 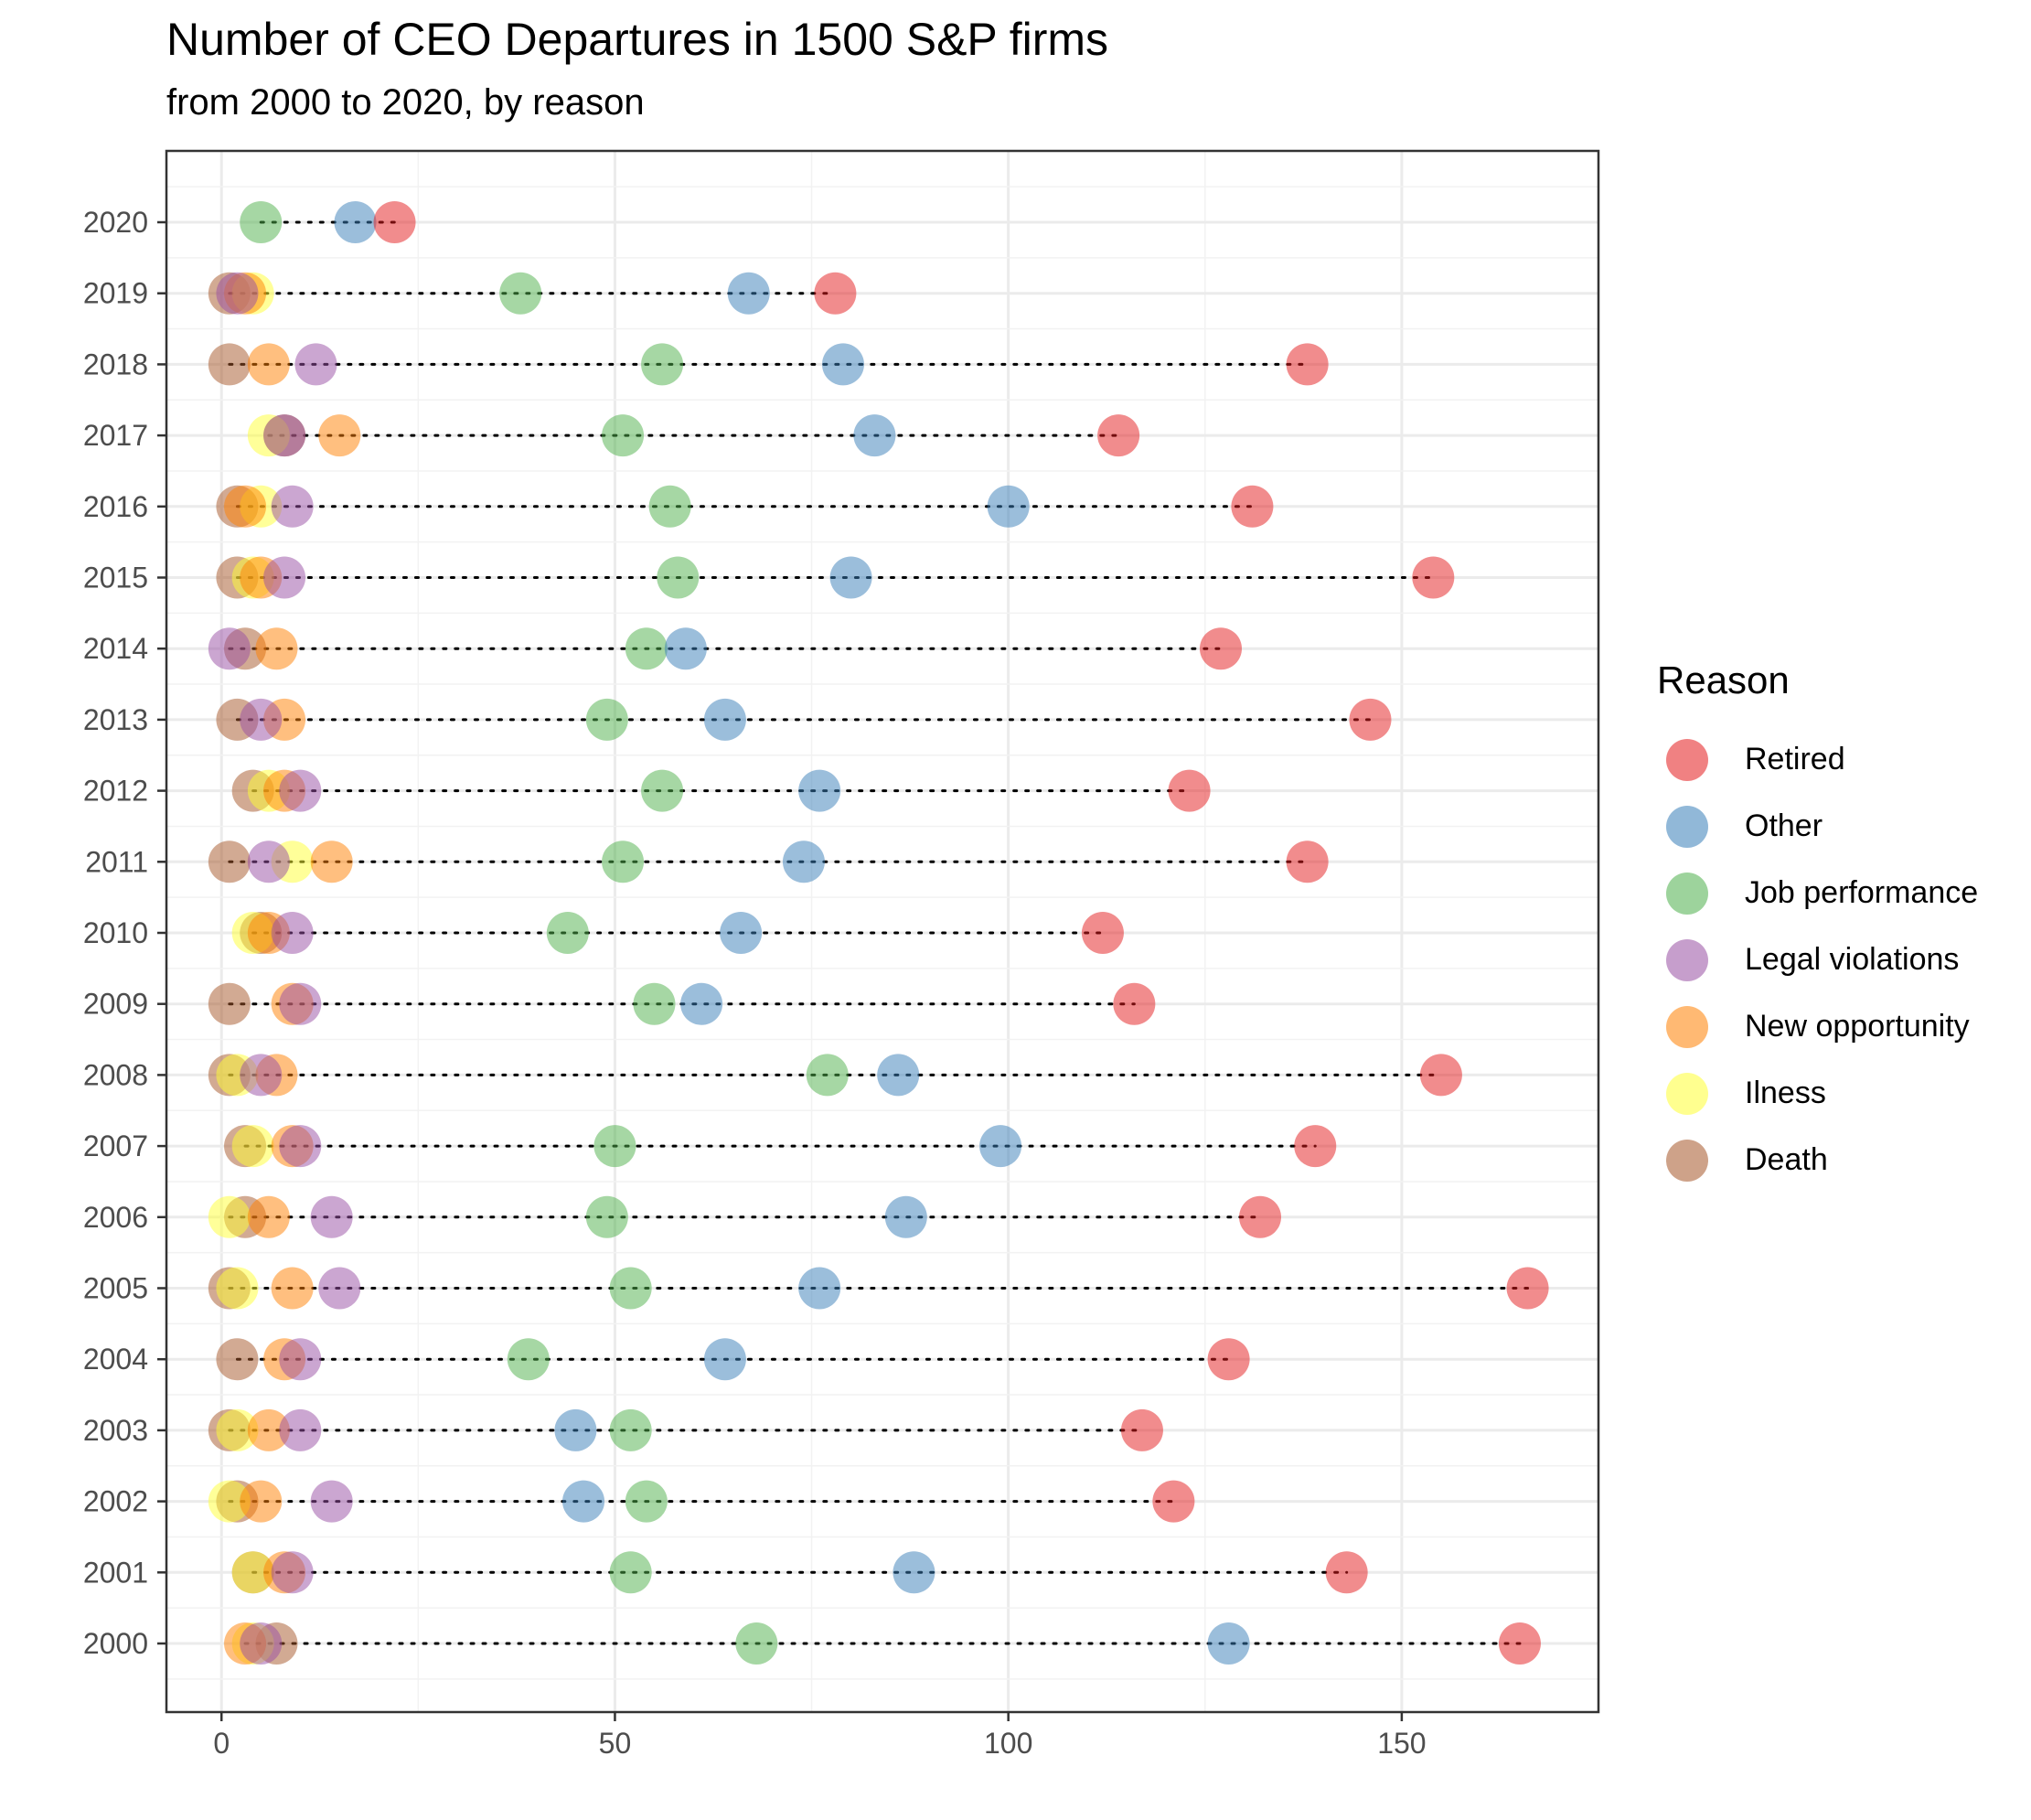 I want to click on point-job-performance-2008, so click(x=827, y=1075).